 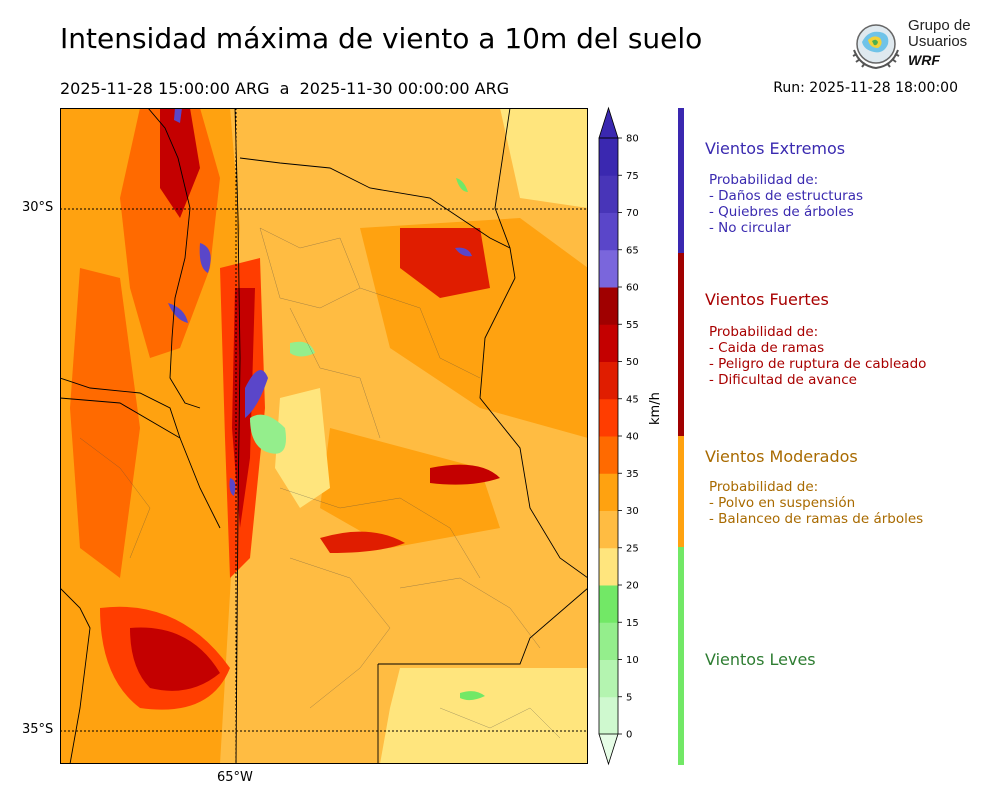 What do you see at coordinates (782, 503) in the screenshot?
I see `category-moderate-line: - Polvo en suspensión` at bounding box center [782, 503].